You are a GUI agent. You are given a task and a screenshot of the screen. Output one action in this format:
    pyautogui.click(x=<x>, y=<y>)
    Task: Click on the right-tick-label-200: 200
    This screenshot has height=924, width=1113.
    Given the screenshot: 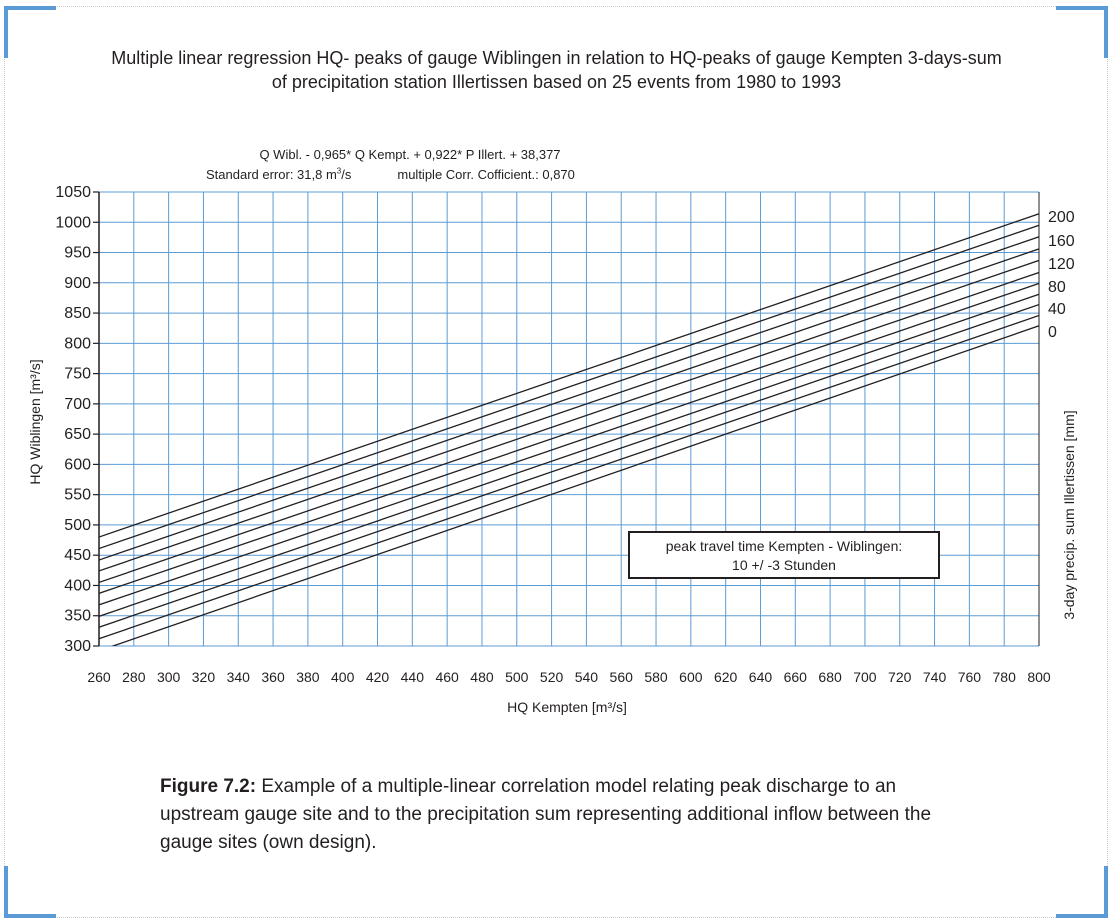 What is the action you would take?
    pyautogui.click(x=1061, y=217)
    